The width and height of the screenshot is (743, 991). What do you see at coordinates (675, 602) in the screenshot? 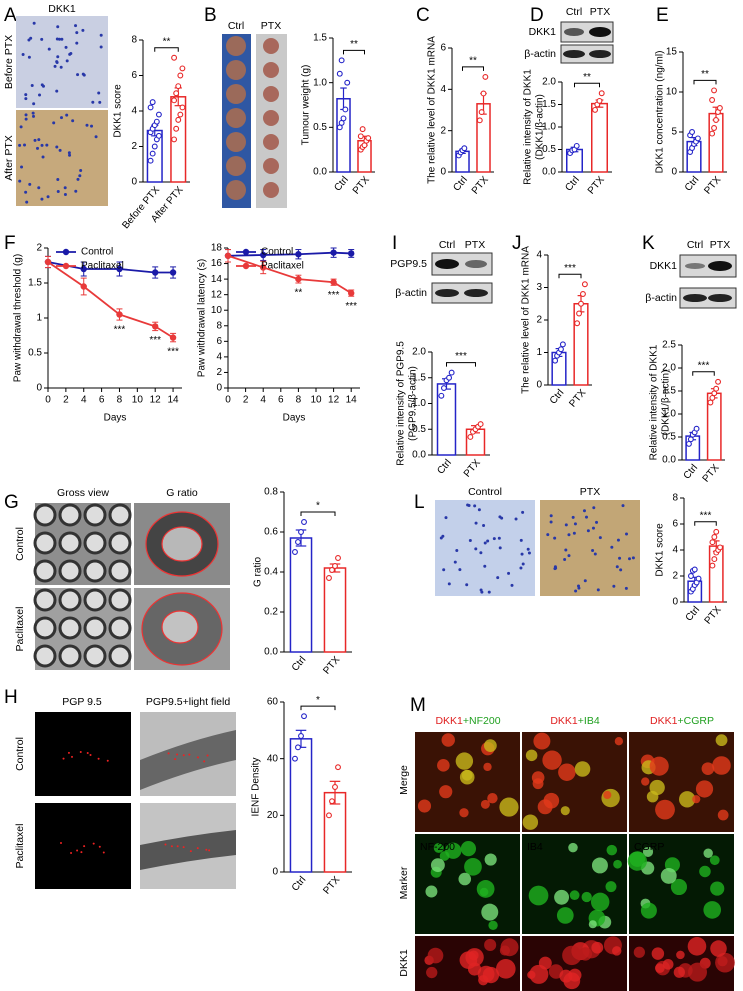
I see `y-tick-label: 0` at bounding box center [675, 602].